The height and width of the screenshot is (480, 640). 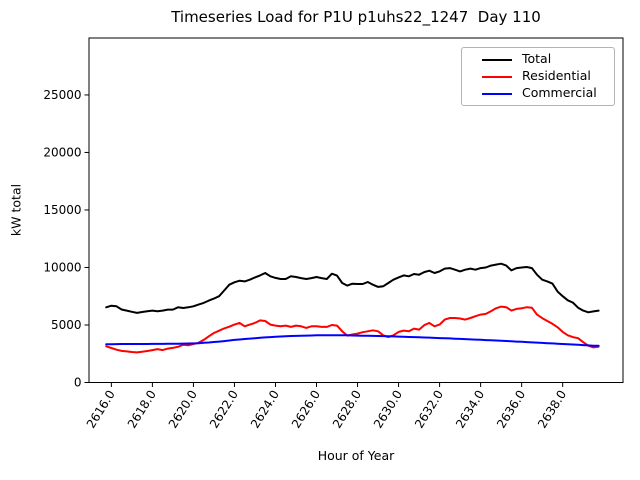 I want to click on x-tick-label: 2618.0, so click(x=142, y=409).